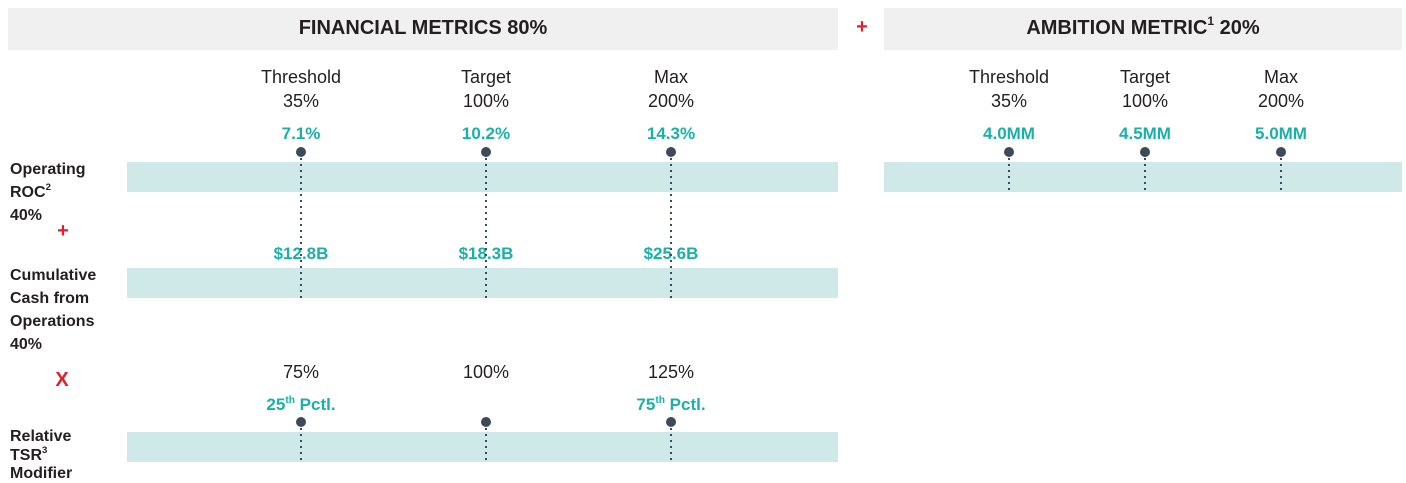 This screenshot has width=1406, height=483. I want to click on modifier-label: 100%, so click(486, 372).